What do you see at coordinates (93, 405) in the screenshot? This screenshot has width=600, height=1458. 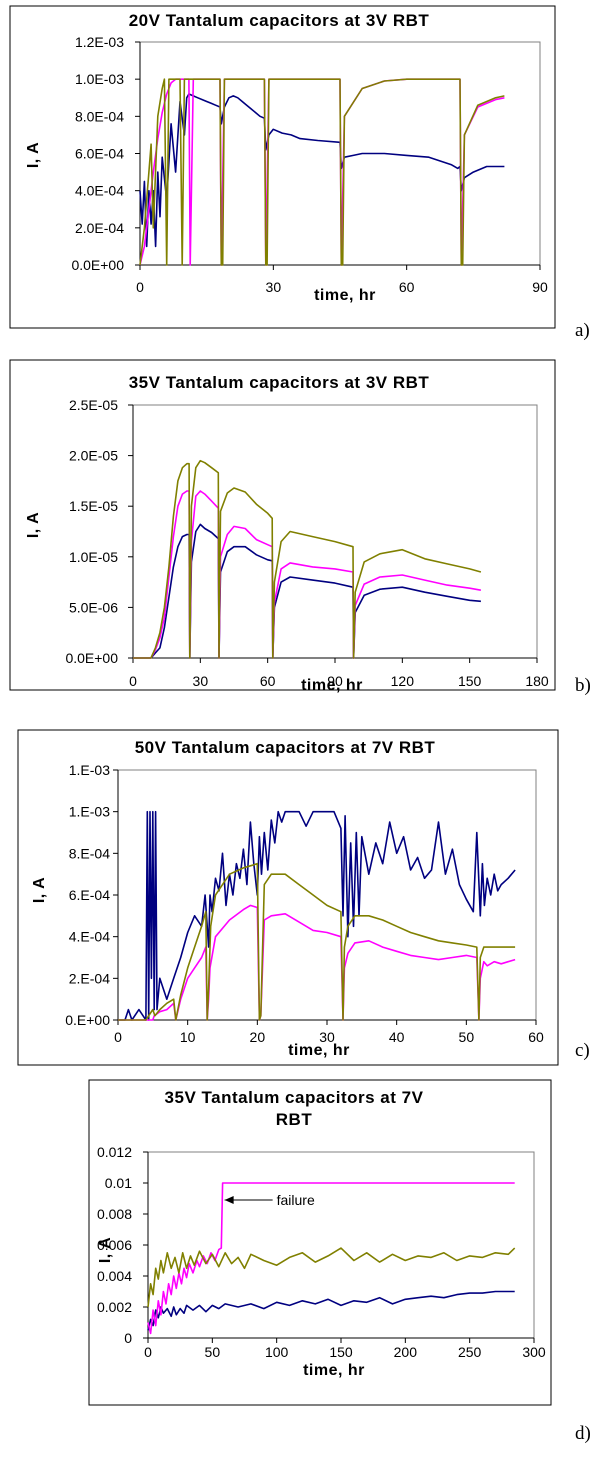 I see `y-tick-label: 2.5E-05` at bounding box center [93, 405].